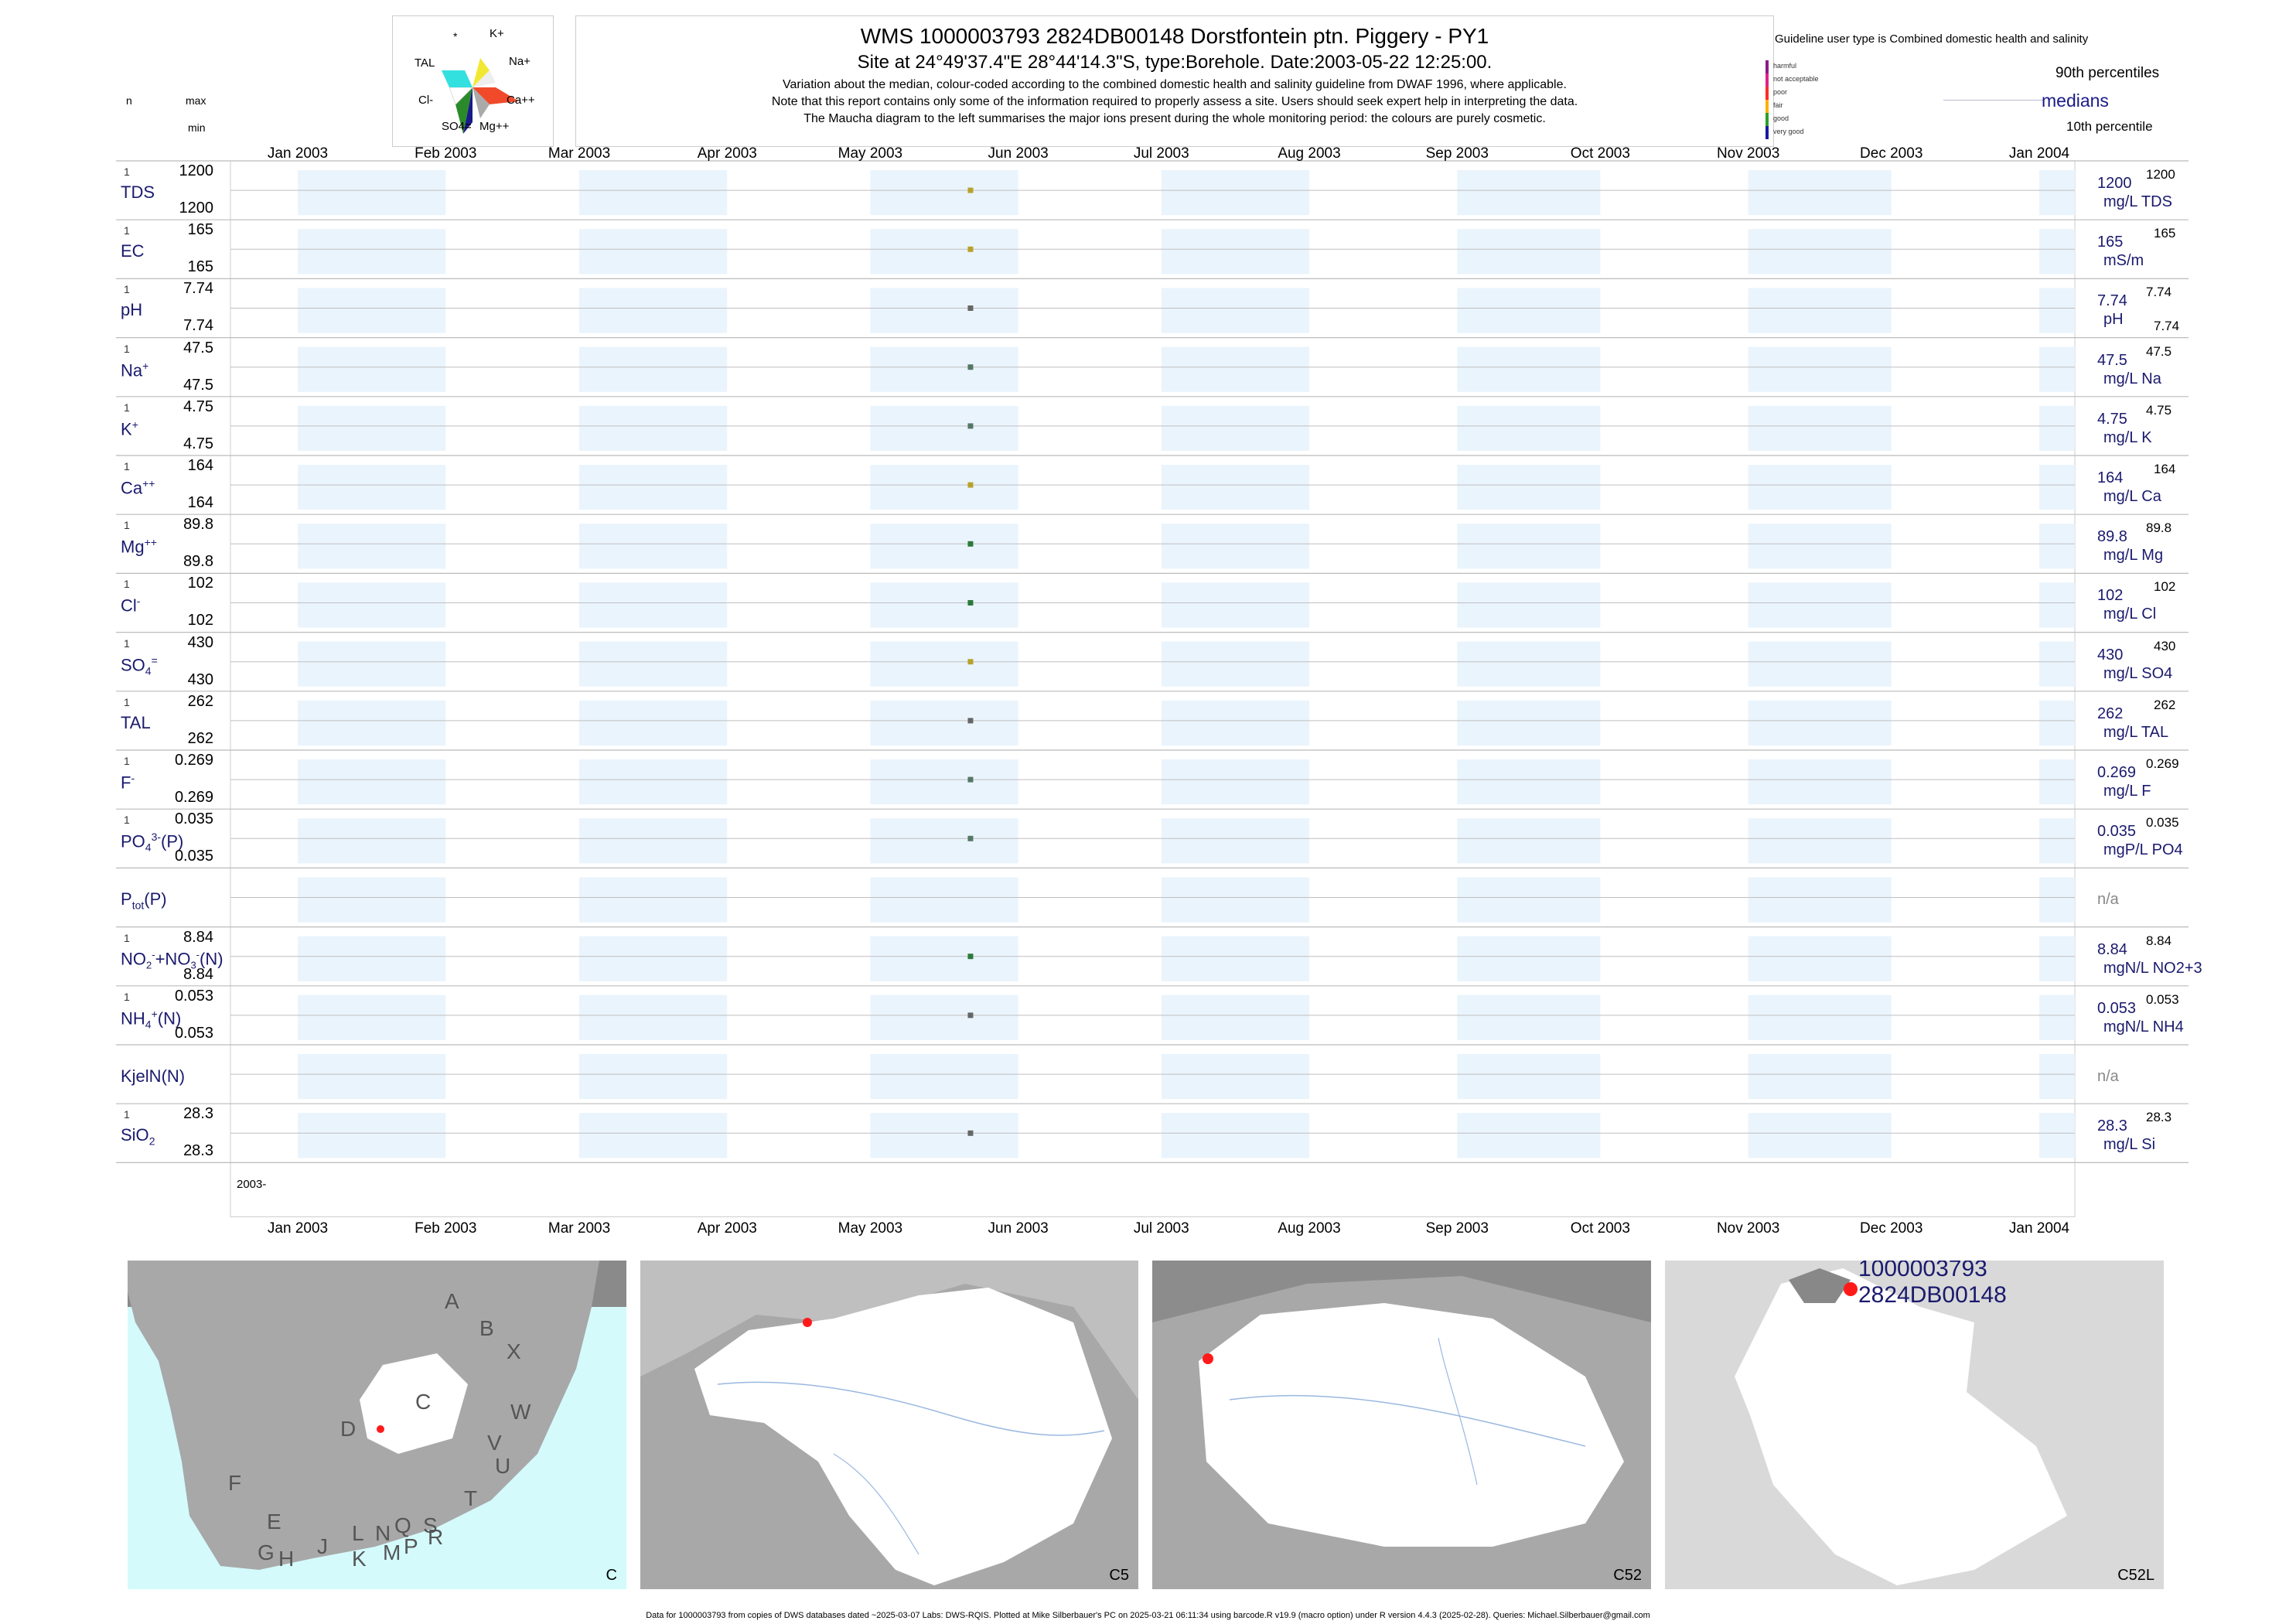 The height and width of the screenshot is (1624, 2296). I want to click on median-value: 8.84, so click(2112, 949).